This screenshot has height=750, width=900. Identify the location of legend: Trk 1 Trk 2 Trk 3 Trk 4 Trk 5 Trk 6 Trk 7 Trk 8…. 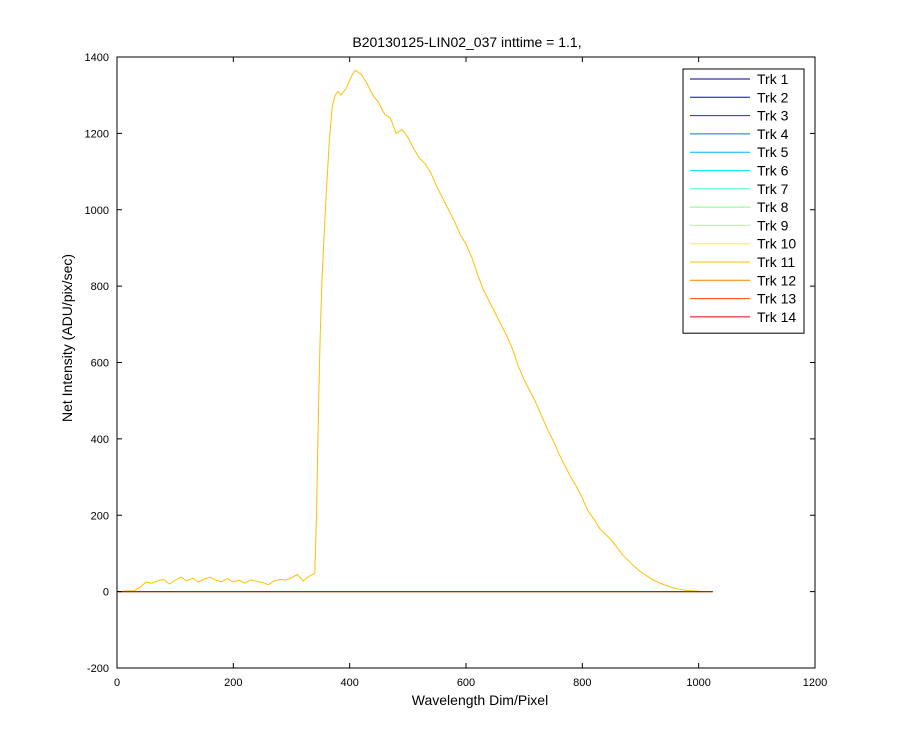
(743, 201).